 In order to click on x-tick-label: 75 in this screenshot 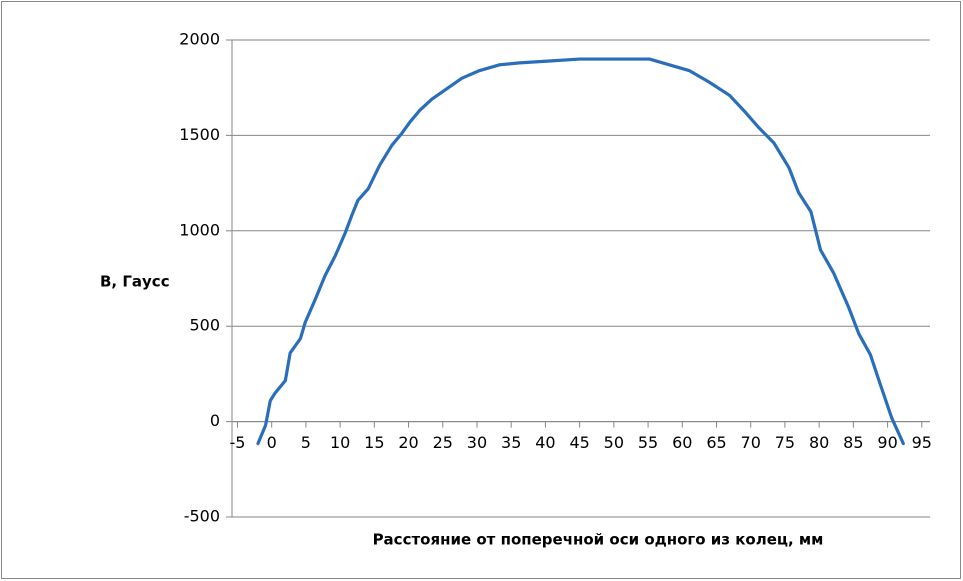, I will do `click(785, 442)`.